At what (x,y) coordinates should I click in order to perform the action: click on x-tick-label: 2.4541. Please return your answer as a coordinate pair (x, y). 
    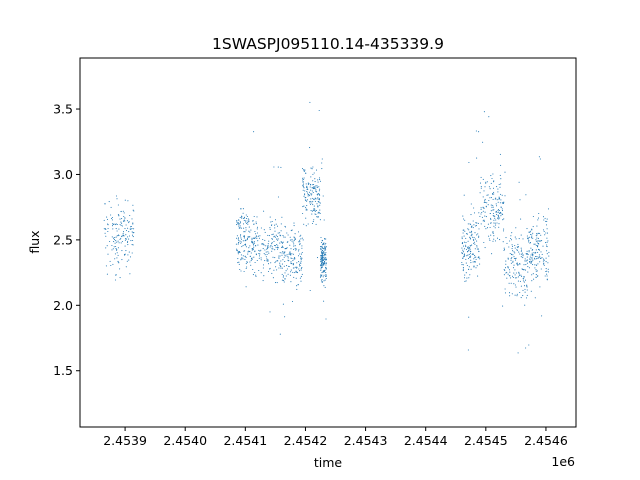
    Looking at the image, I should click on (245, 440).